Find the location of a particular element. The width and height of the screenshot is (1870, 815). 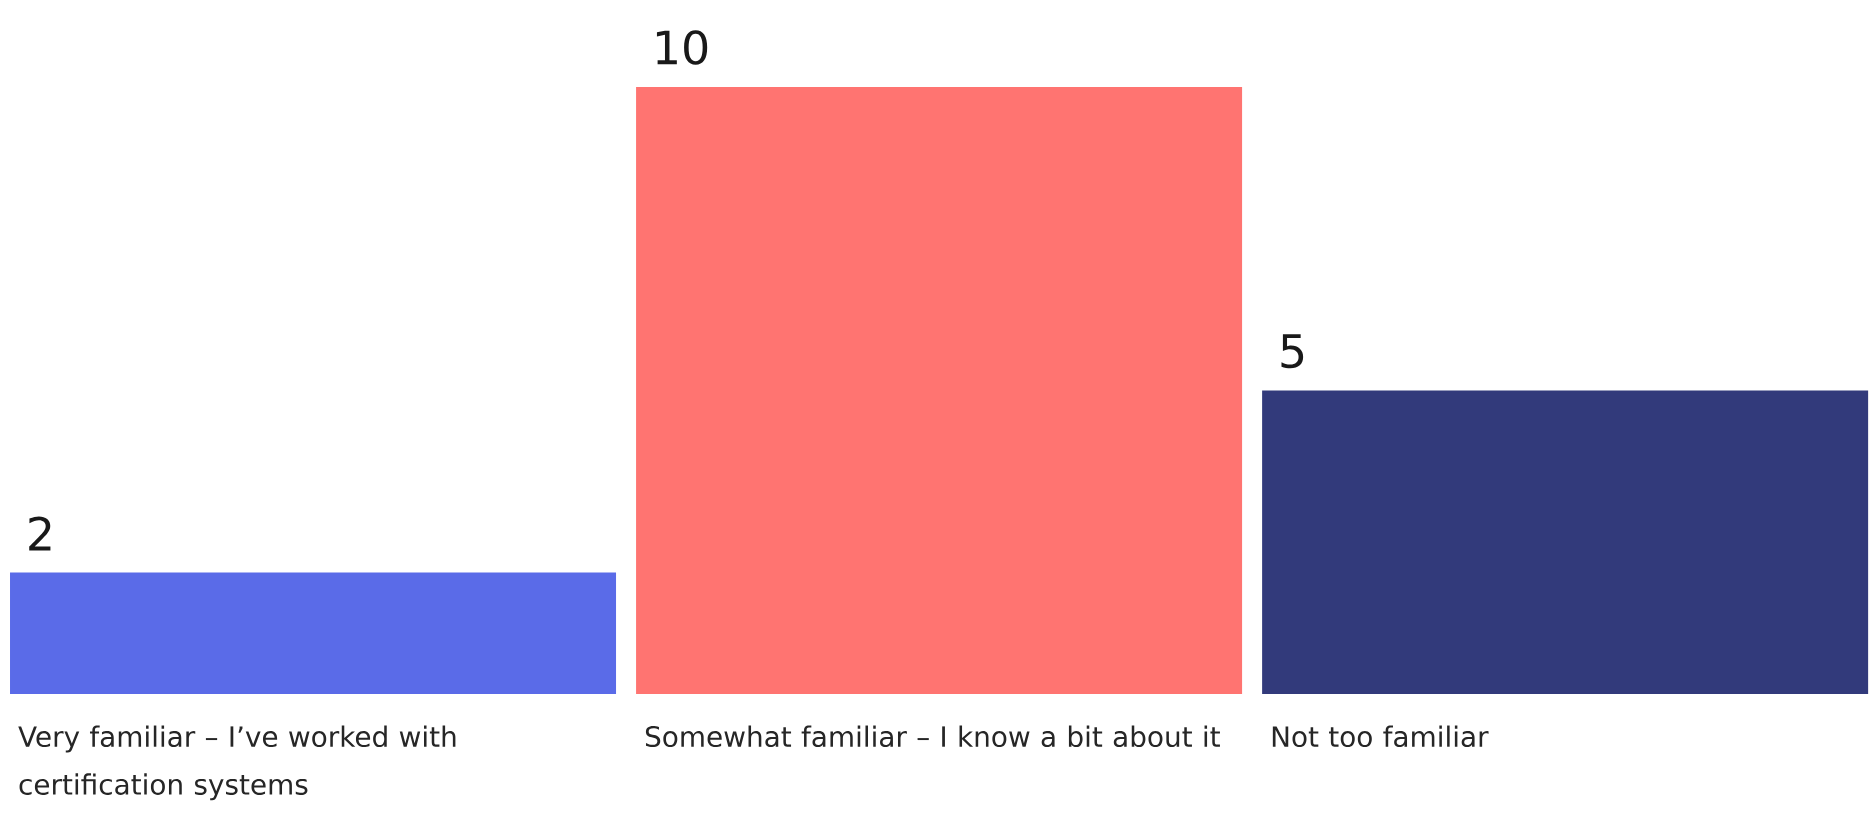

data-label: 2 is located at coordinates (40, 533).